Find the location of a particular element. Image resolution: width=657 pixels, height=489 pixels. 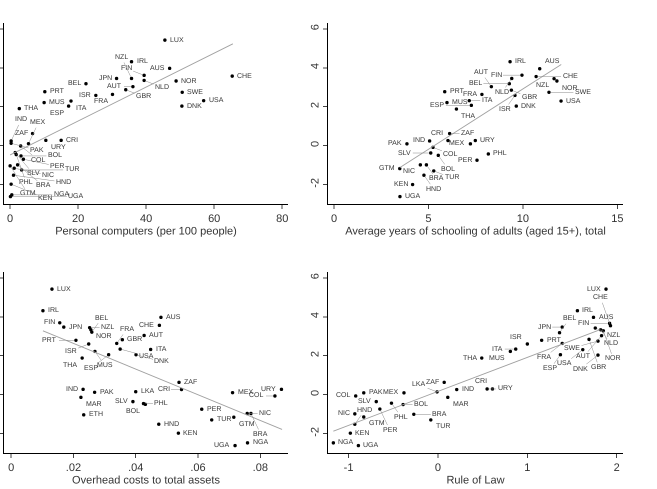

x-tick-label: .06 is located at coordinates (198, 468).